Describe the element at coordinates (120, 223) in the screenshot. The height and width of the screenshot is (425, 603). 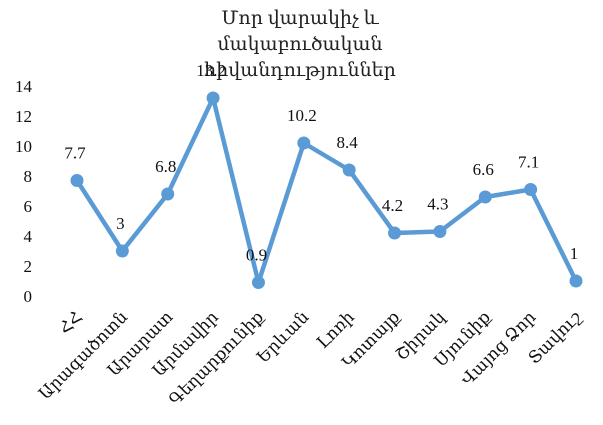
I see `data-label: 3` at that location.